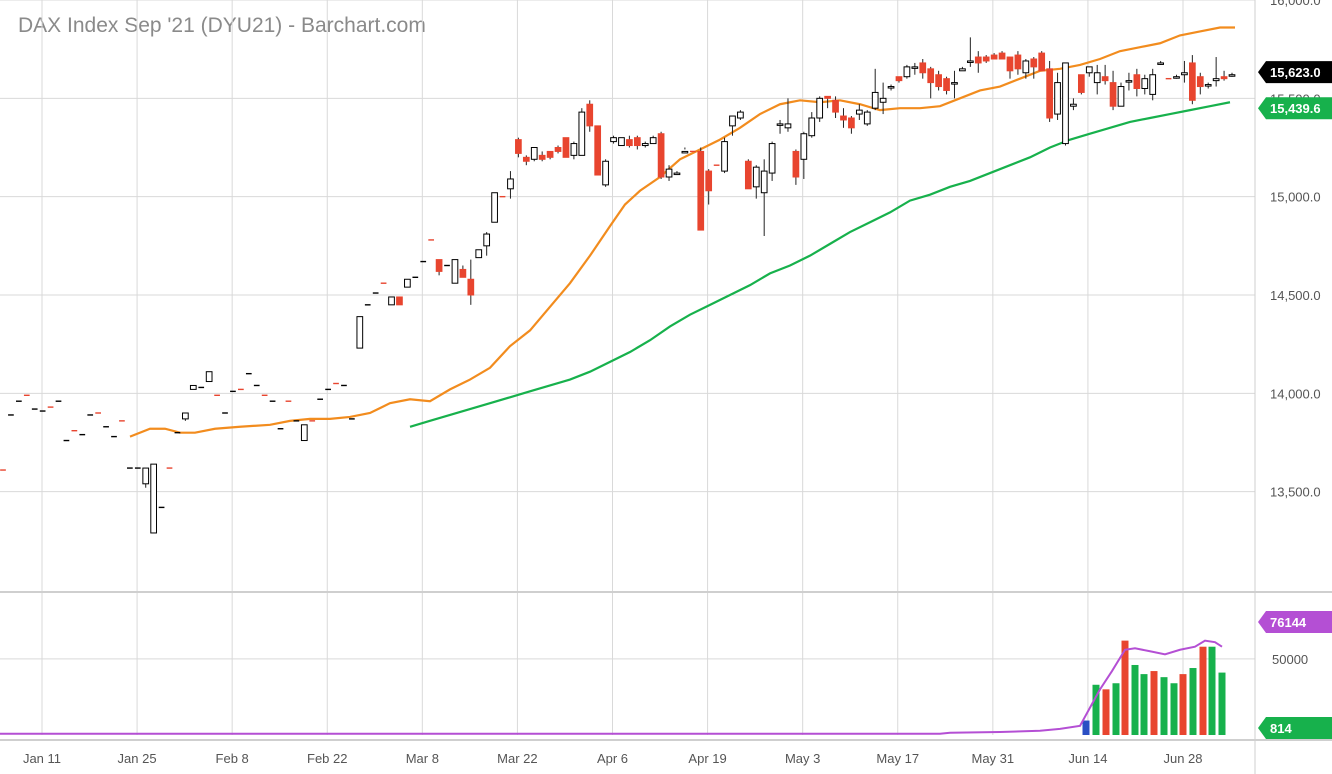  Describe the element at coordinates (327, 758) in the screenshot. I see `x-tick-label: Feb 22` at that location.